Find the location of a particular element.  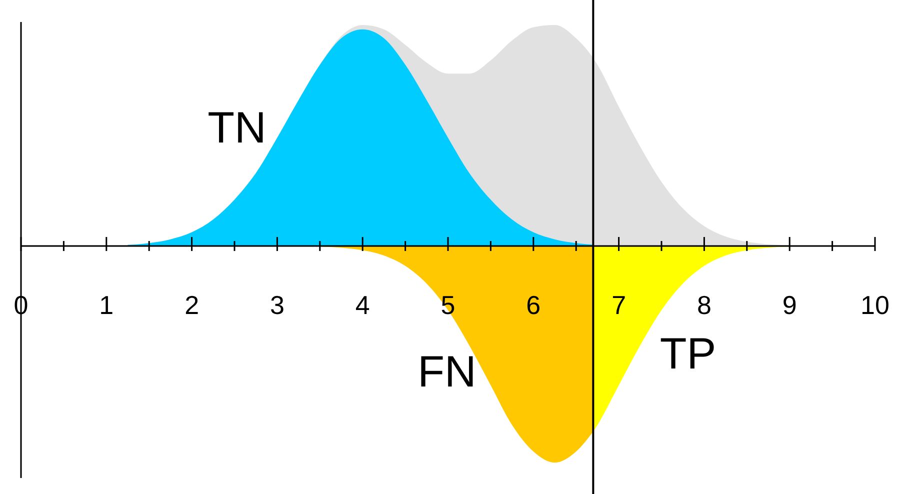

x-tick-label: 1 is located at coordinates (106, 305).